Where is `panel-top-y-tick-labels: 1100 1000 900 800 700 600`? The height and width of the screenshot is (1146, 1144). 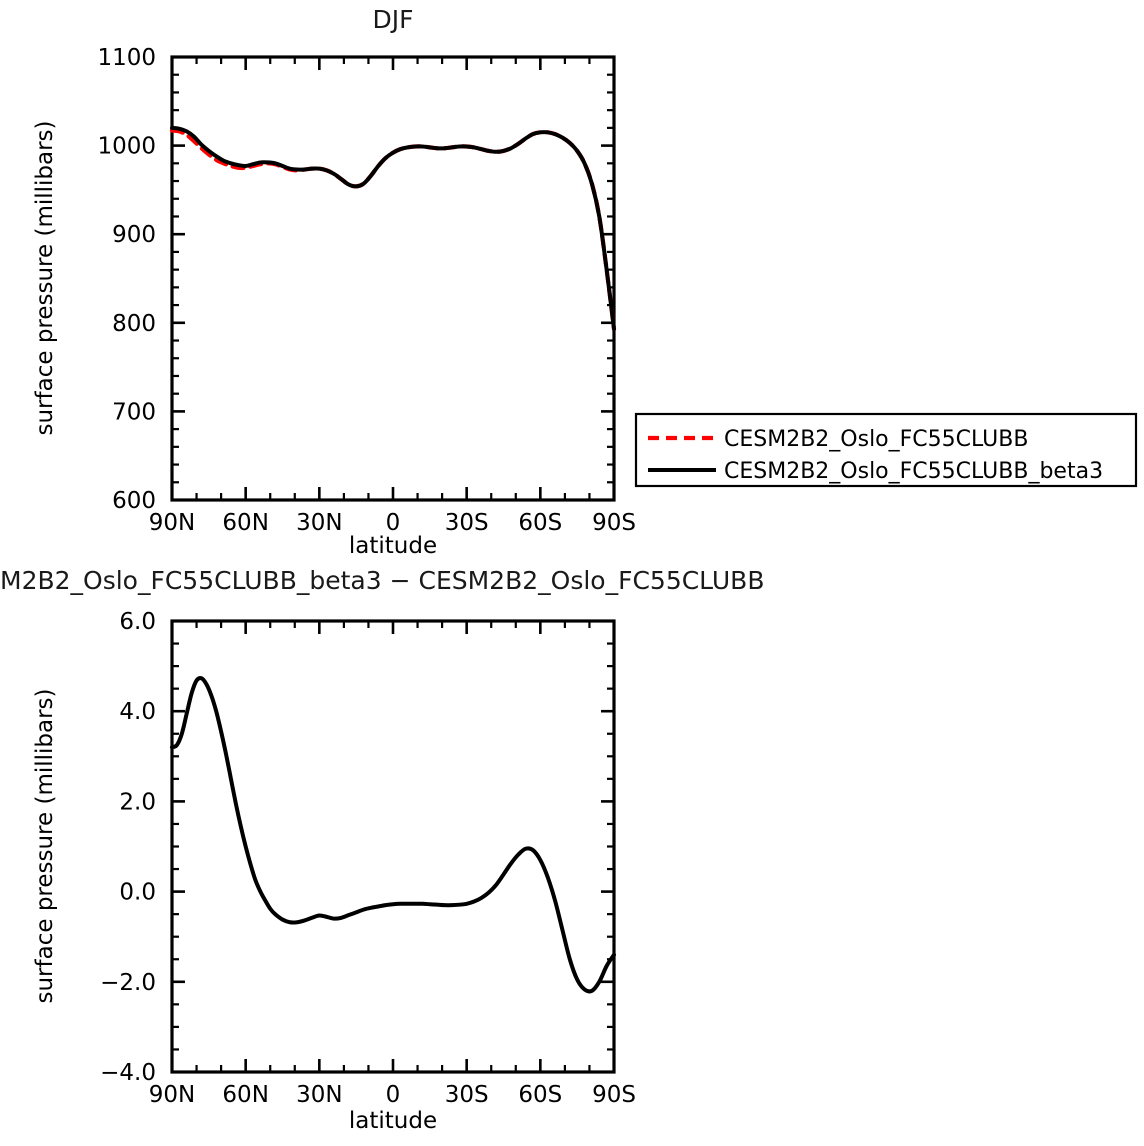 panel-top-y-tick-labels: 1100 1000 900 800 700 600 is located at coordinates (126, 279).